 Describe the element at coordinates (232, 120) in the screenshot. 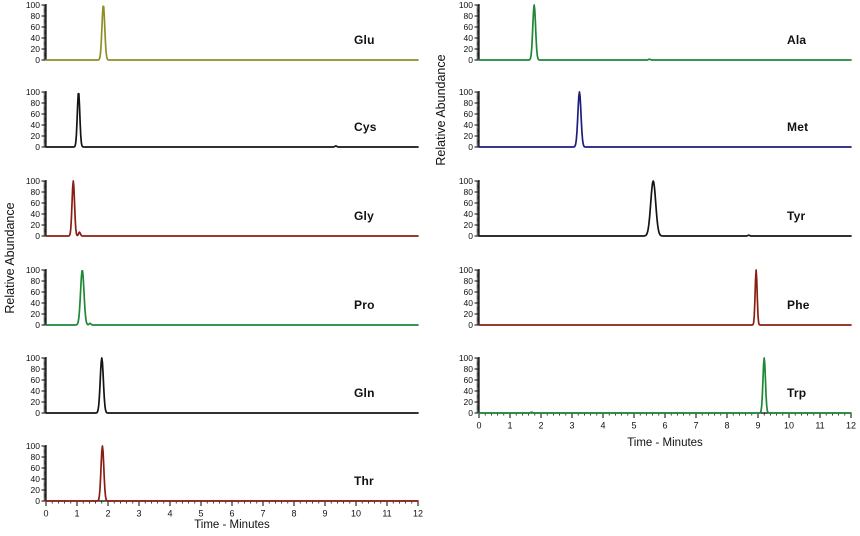

I see `trace-cys` at that location.